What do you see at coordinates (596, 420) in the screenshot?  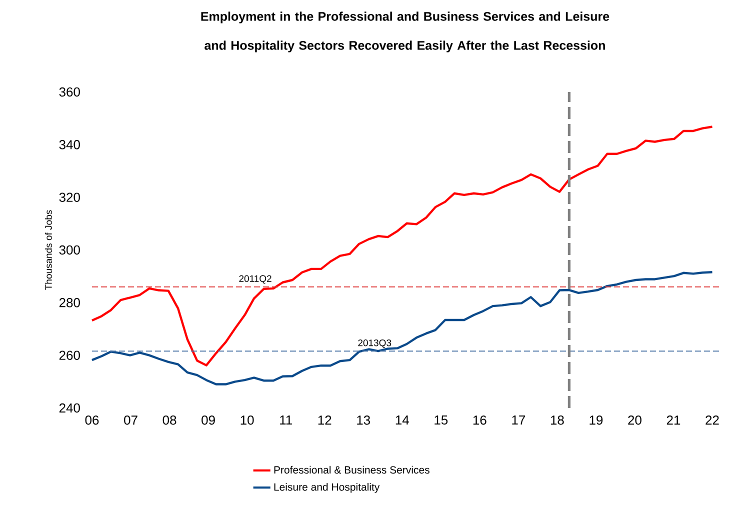 I see `x-tick-label: 19` at bounding box center [596, 420].